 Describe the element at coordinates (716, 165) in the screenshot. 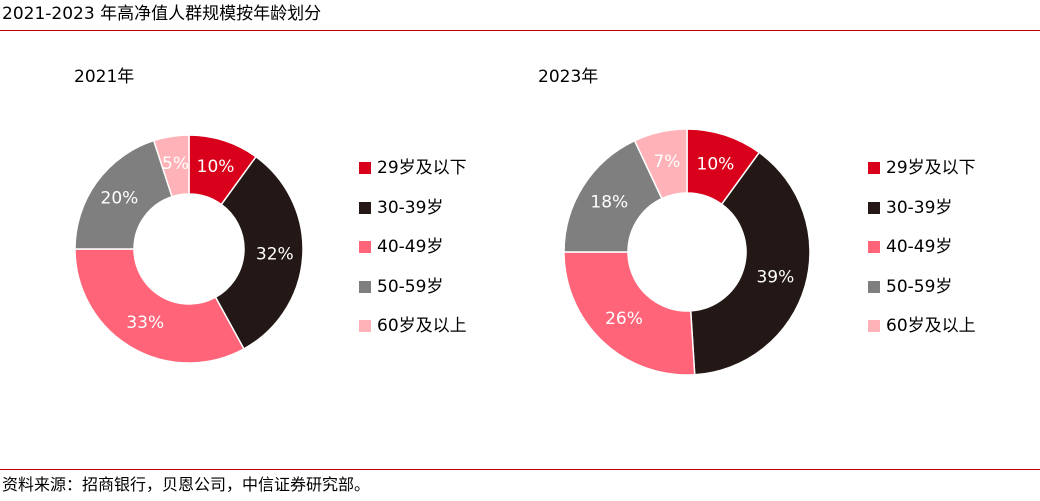

I see `data-label-under-29-2023: 10%` at that location.